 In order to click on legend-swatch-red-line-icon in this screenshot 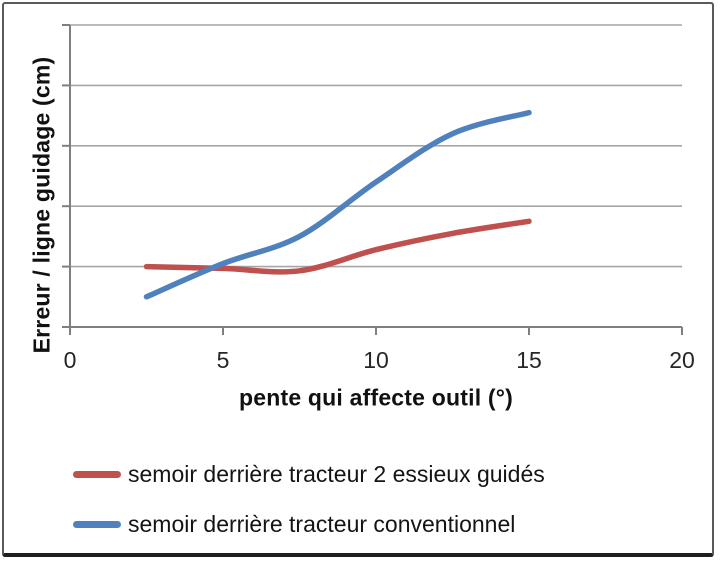, I will do `click(97, 474)`.